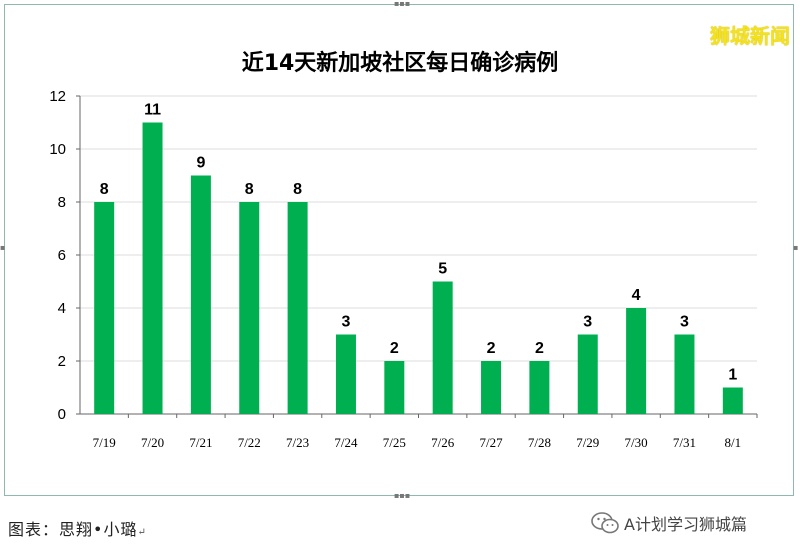 This screenshot has height=557, width=800. I want to click on x-tick-label: 7/29, so click(587, 442).